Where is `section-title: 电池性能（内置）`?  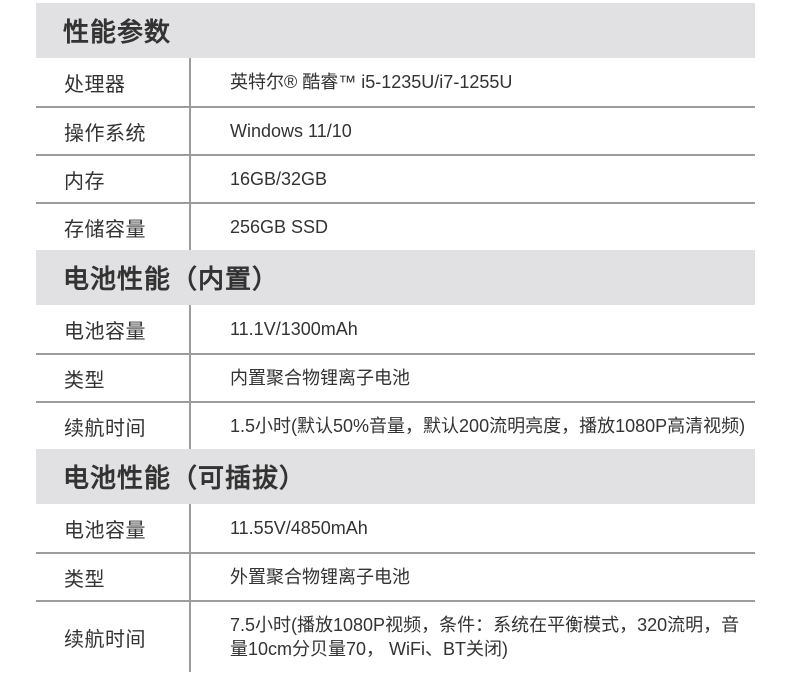
section-title: 电池性能（内置） is located at coordinates (171, 279).